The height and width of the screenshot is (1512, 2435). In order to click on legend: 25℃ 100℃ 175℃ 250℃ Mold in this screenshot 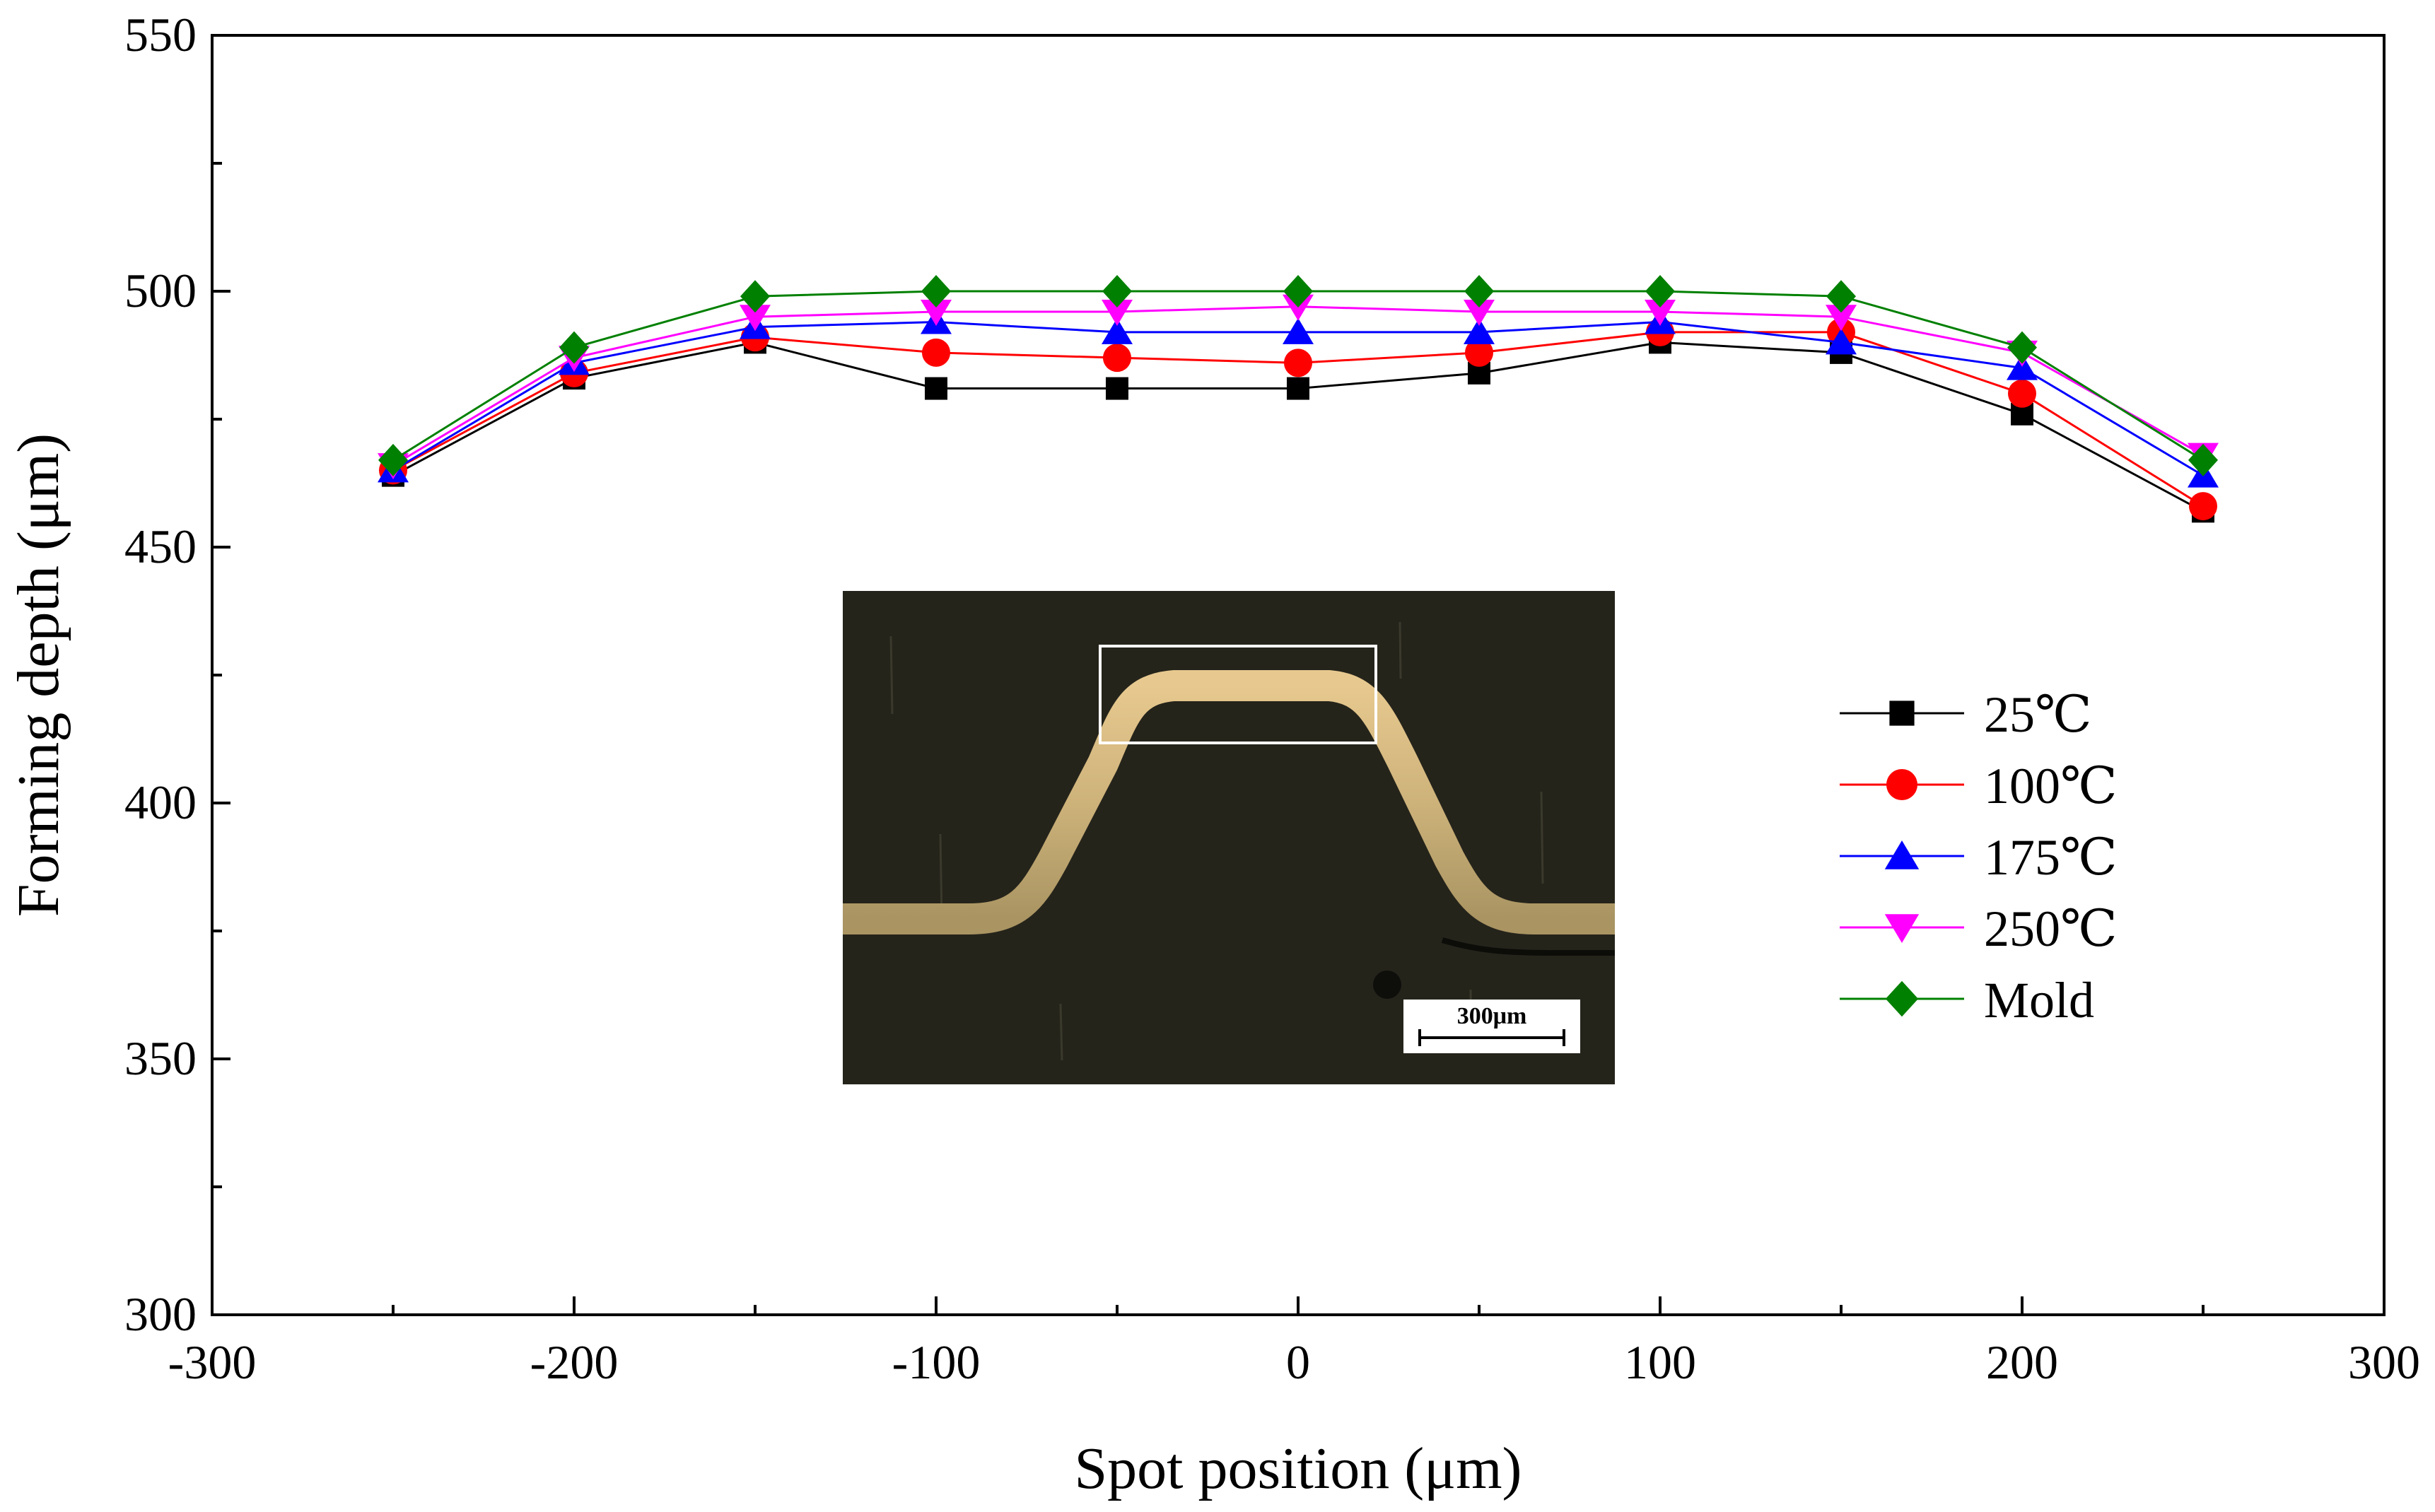, I will do `click(1979, 857)`.